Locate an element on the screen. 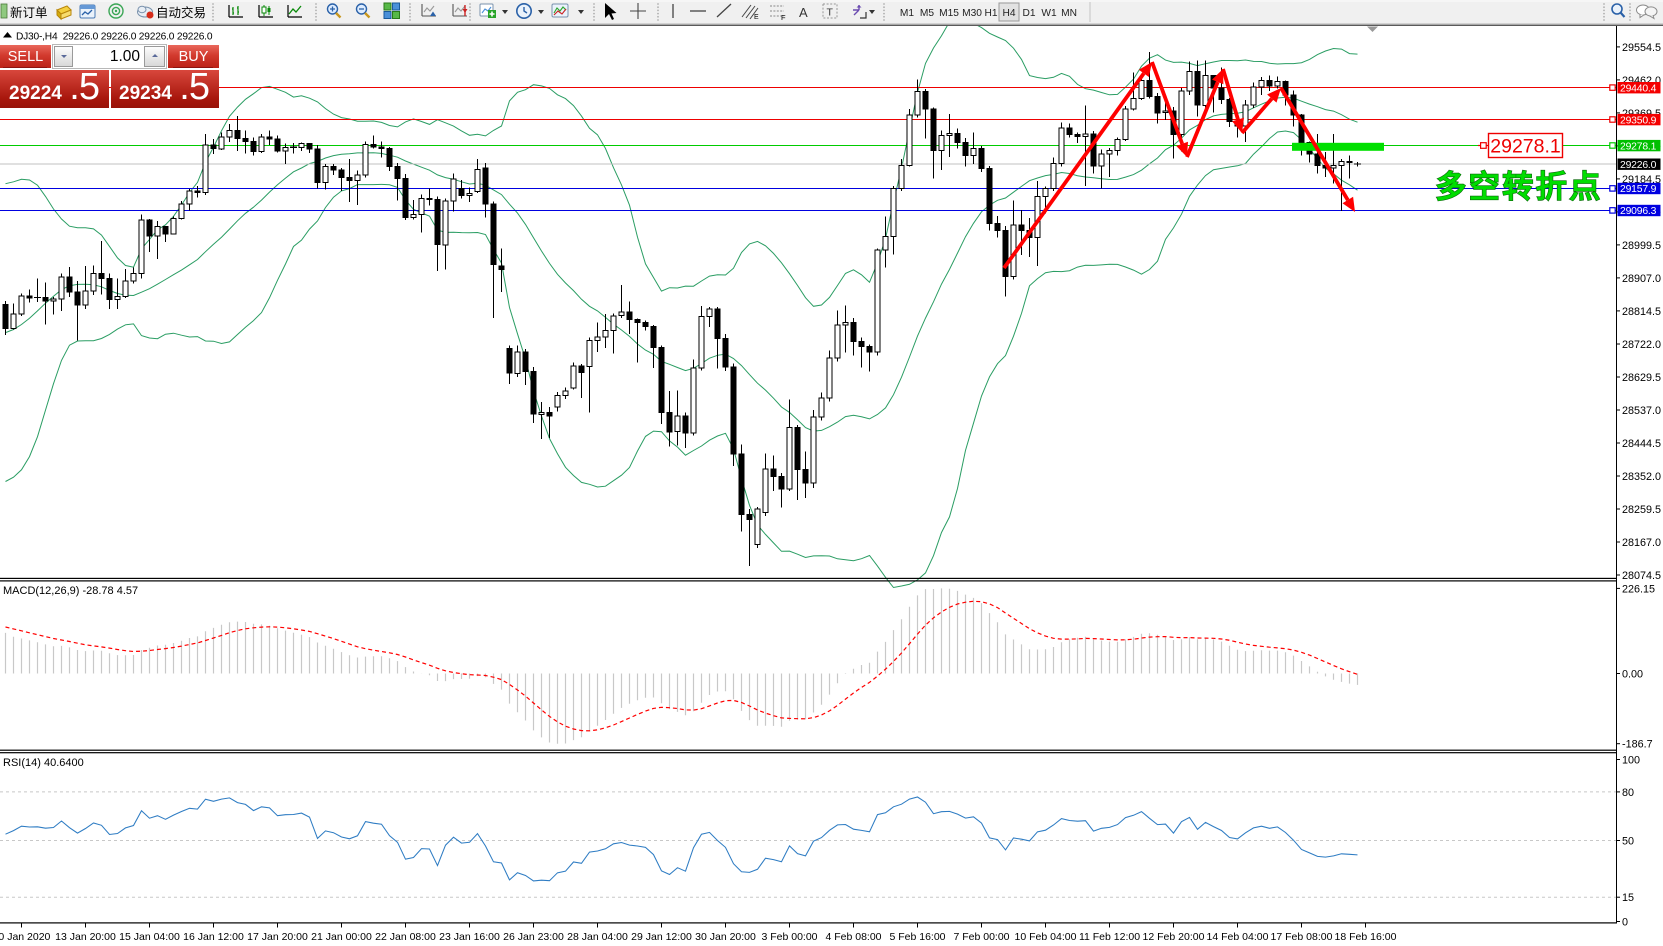 Image resolution: width=1663 pixels, height=946 pixels. svg-text: H1 is located at coordinates (990, 13).